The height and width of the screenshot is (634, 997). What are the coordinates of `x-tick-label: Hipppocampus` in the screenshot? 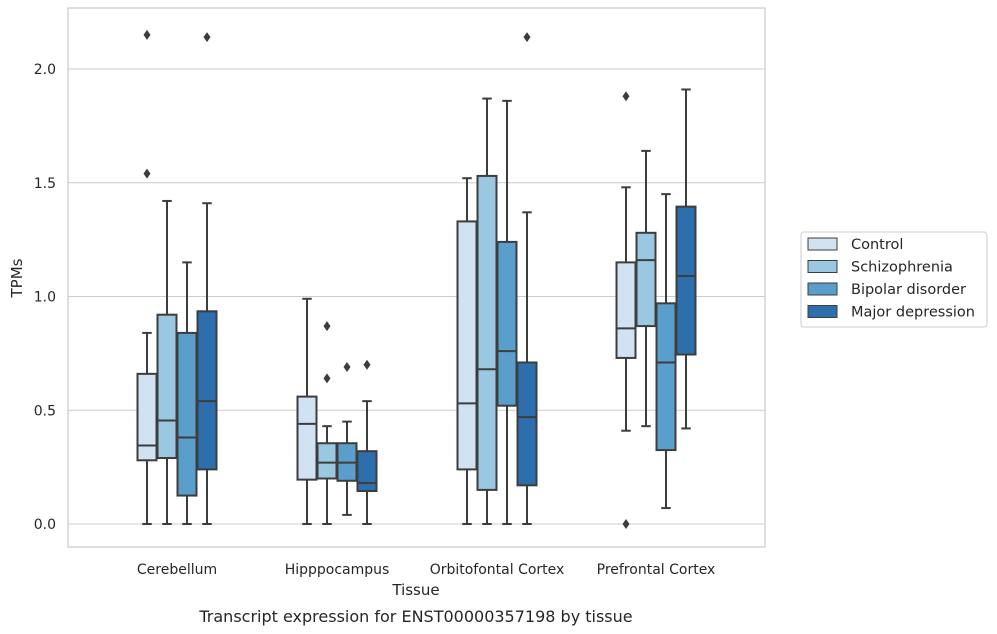 It's located at (337, 570).